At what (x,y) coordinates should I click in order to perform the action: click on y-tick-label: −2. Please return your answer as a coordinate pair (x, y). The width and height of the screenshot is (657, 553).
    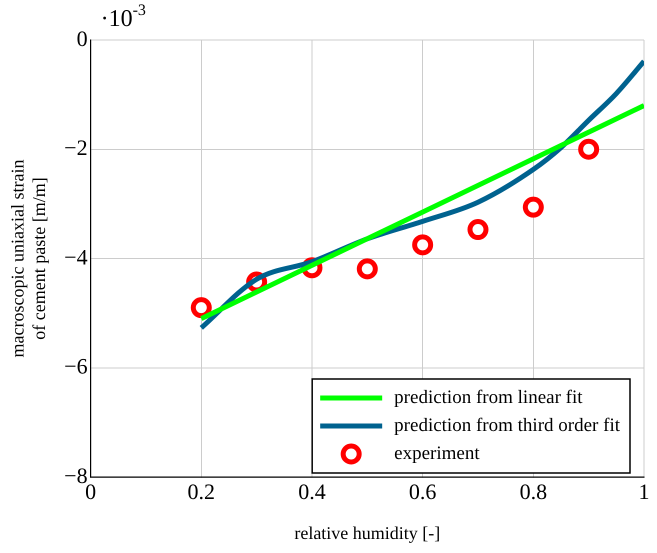
    Looking at the image, I should click on (76, 147).